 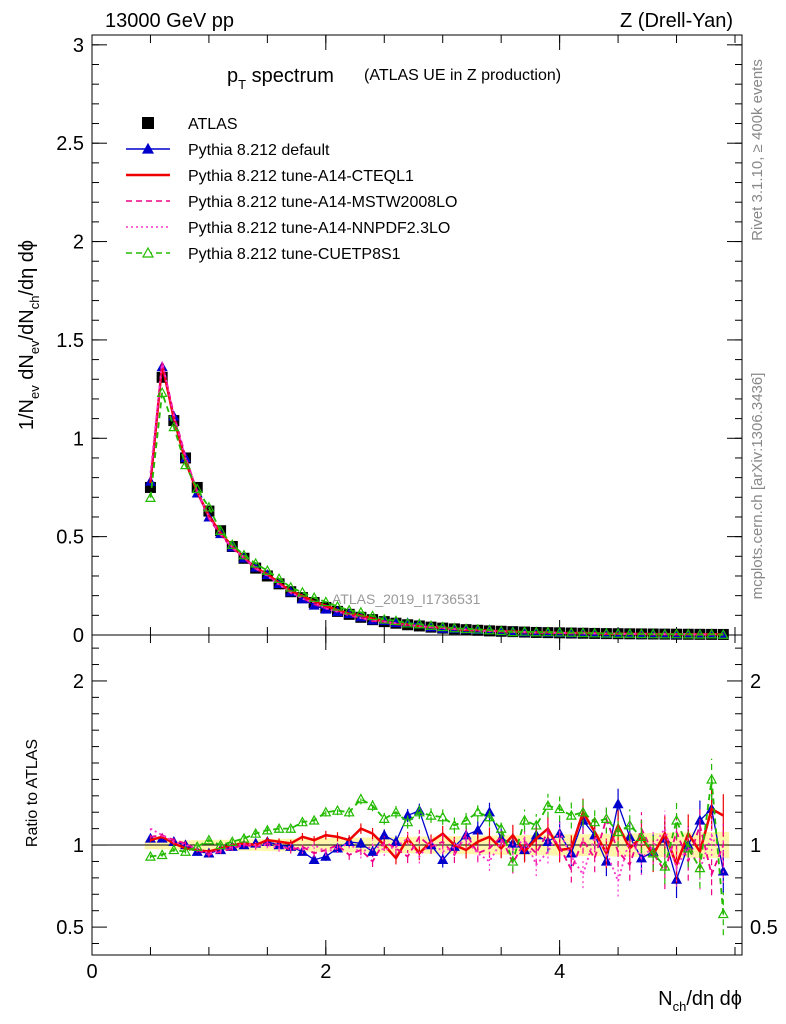 I want to click on ylabel-sub1: ev, so click(x=34, y=392).